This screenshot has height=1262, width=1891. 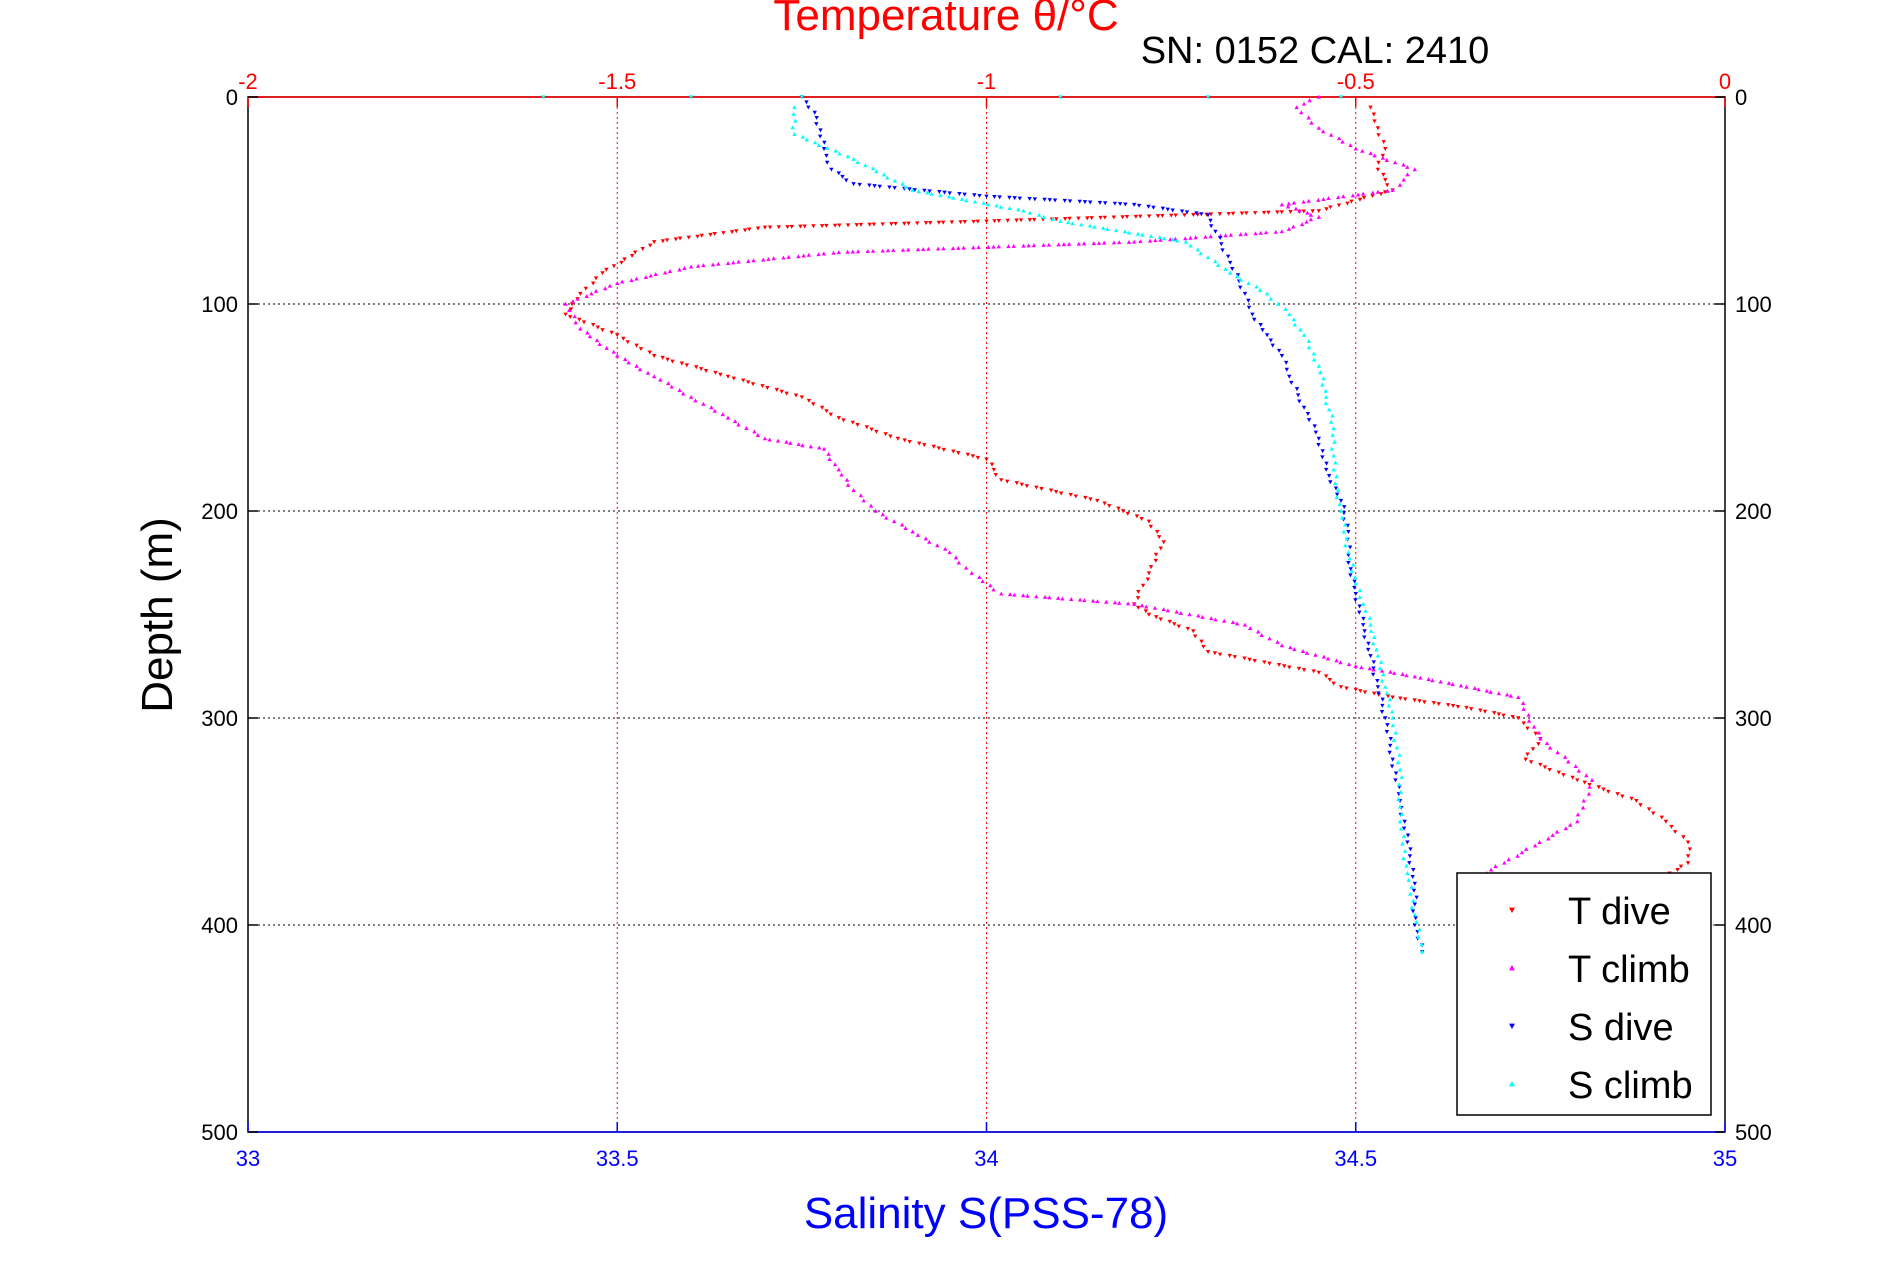 I want to click on y-tick-label-left: 200, so click(x=219, y=511).